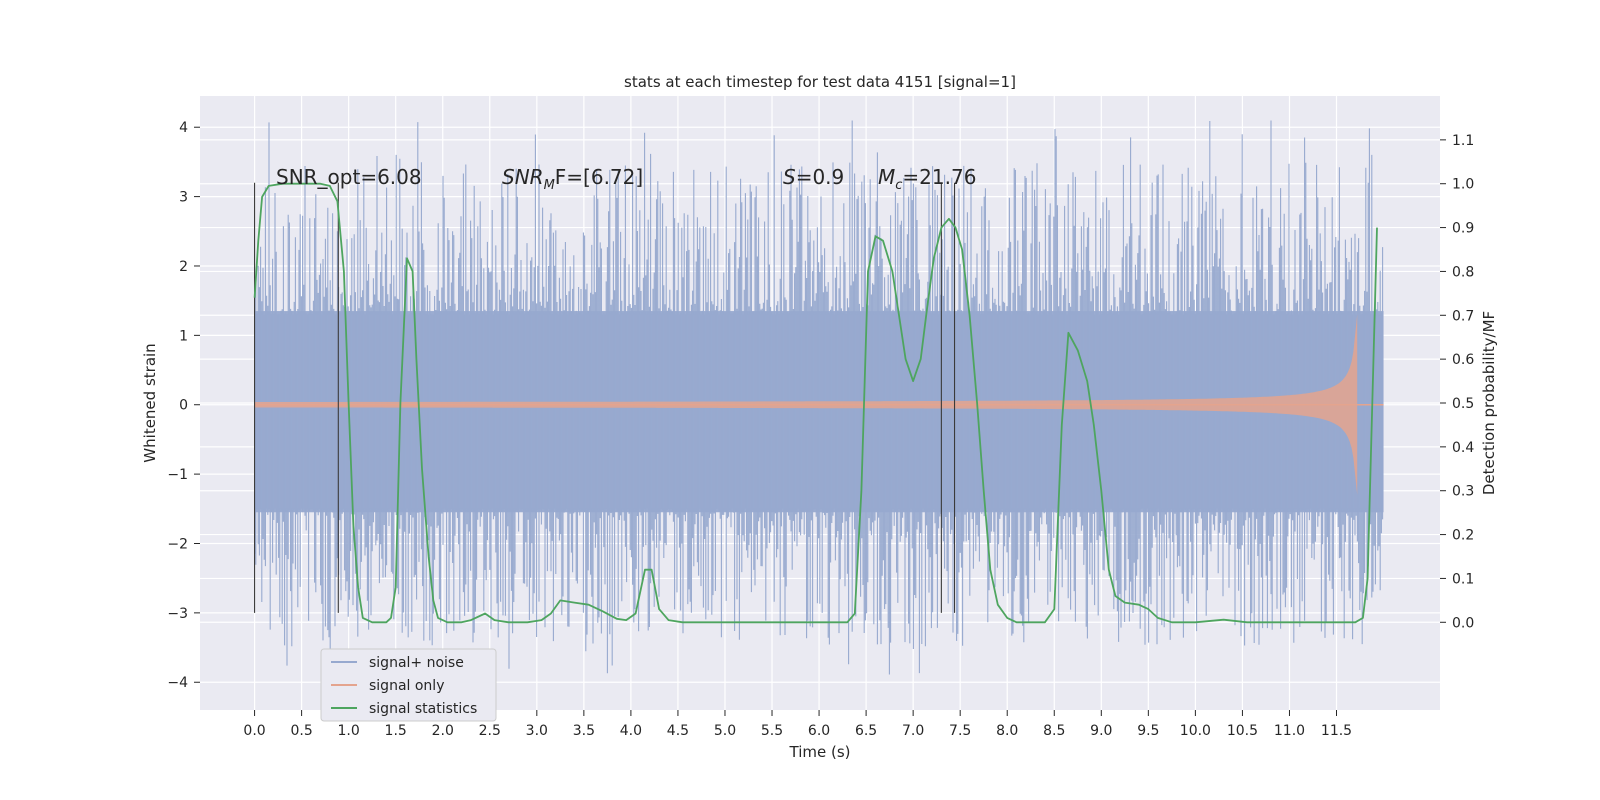 The height and width of the screenshot is (800, 1600). What do you see at coordinates (913, 731) in the screenshot?
I see `x-tick-label: 7.0` at bounding box center [913, 731].